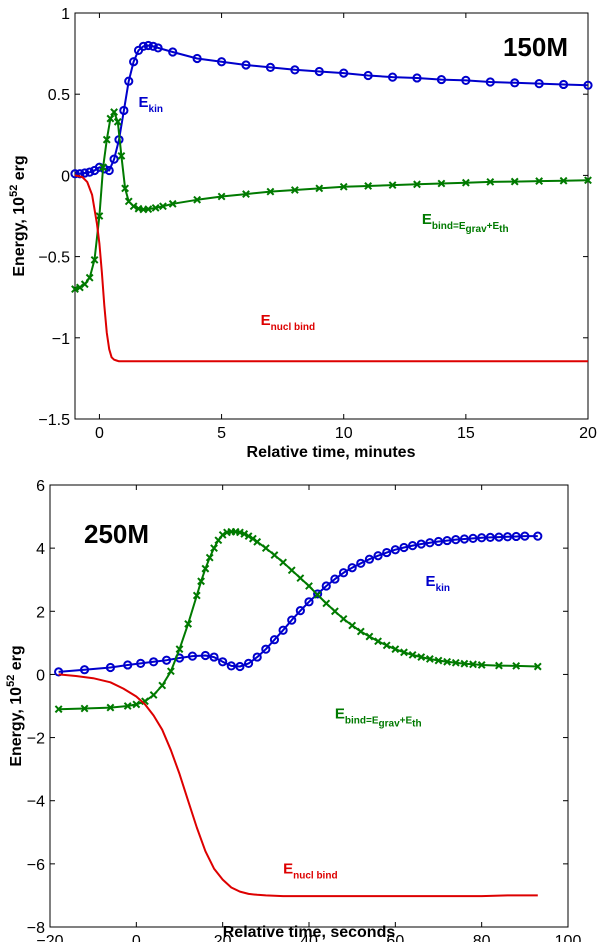  I want to click on y-tick-label: 0.5, so click(59, 95).